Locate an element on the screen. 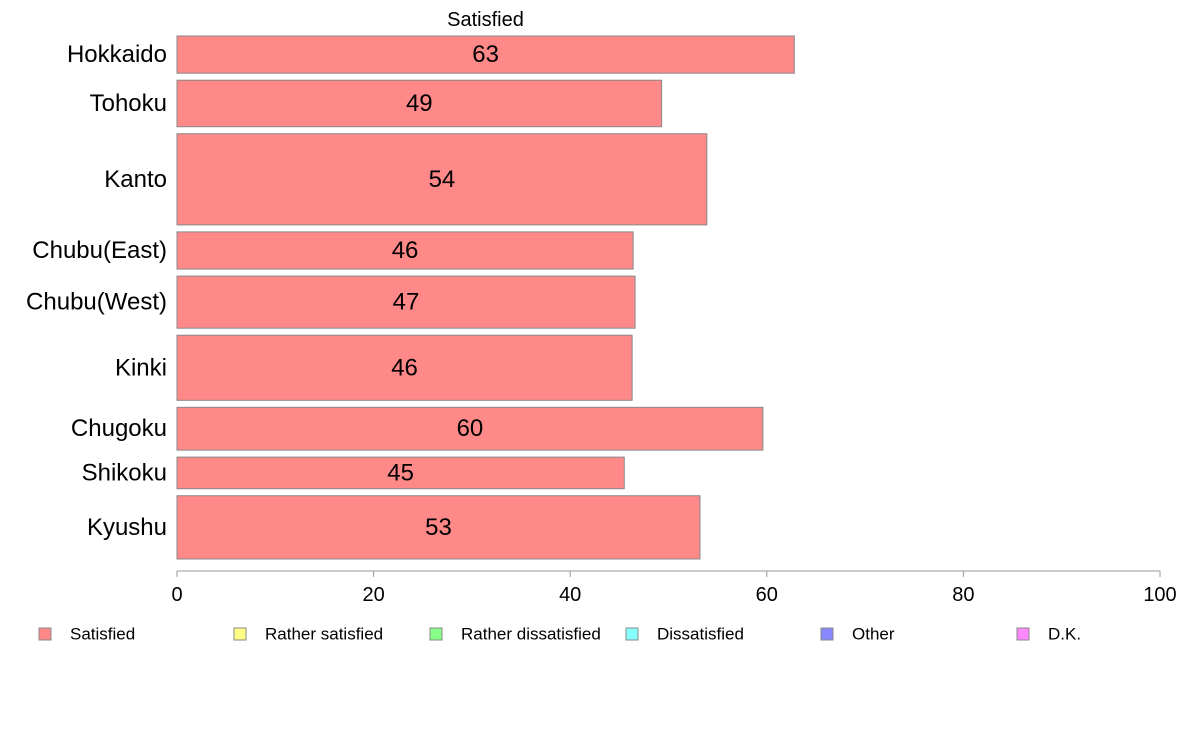  legend-label: Satisfied is located at coordinates (102, 634).